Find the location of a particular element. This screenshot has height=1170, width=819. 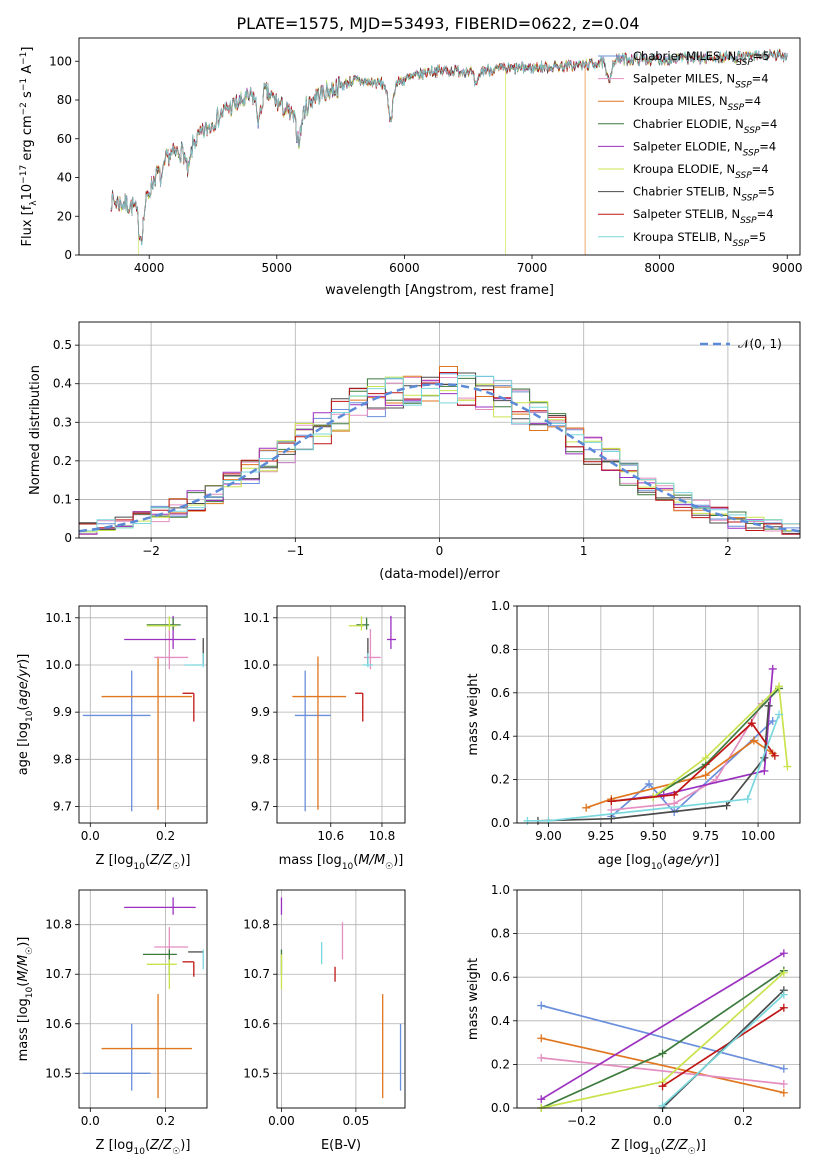

x-tick-label: 5000 is located at coordinates (277, 268).